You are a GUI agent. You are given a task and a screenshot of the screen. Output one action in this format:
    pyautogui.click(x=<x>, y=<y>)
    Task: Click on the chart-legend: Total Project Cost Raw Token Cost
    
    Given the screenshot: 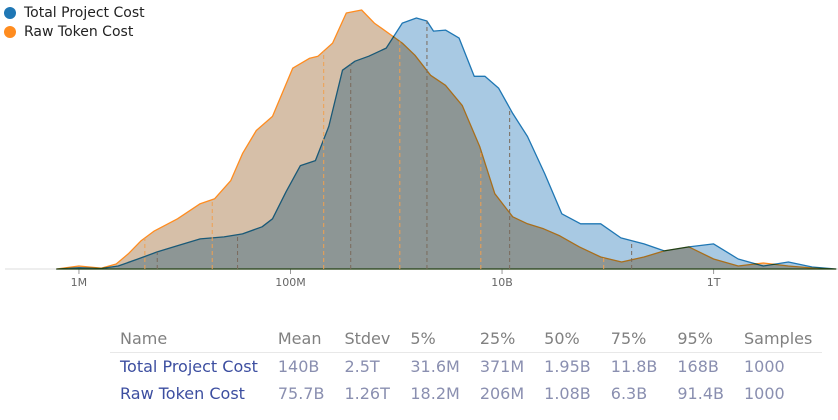 What is the action you would take?
    pyautogui.click(x=74, y=22)
    